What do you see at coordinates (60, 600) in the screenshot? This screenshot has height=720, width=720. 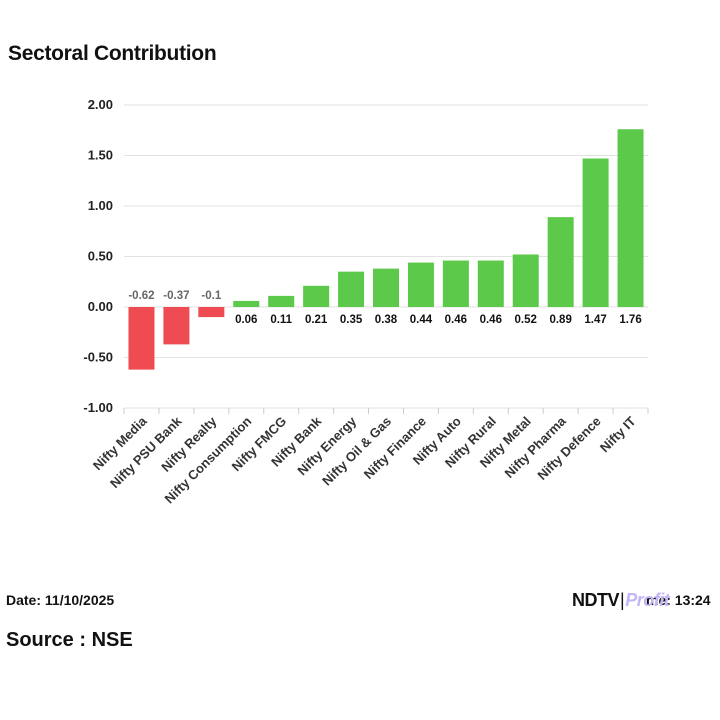 I see `date-label: Date: 11/10/2025` at bounding box center [60, 600].